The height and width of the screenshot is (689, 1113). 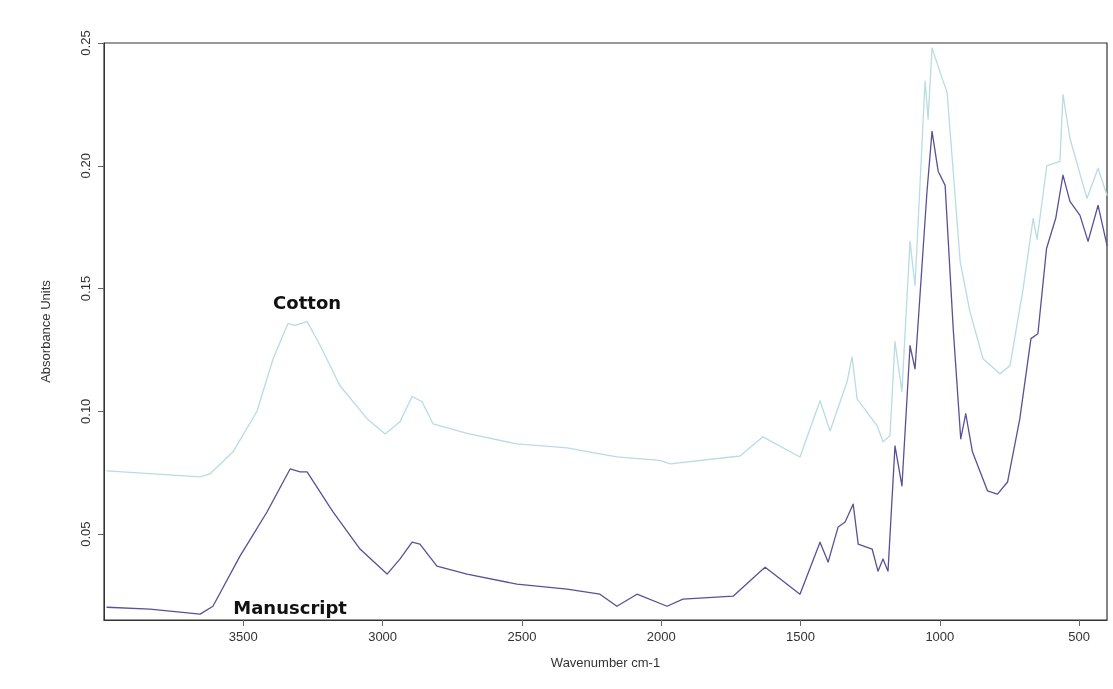 I want to click on series-label: Cotton, so click(x=307, y=303).